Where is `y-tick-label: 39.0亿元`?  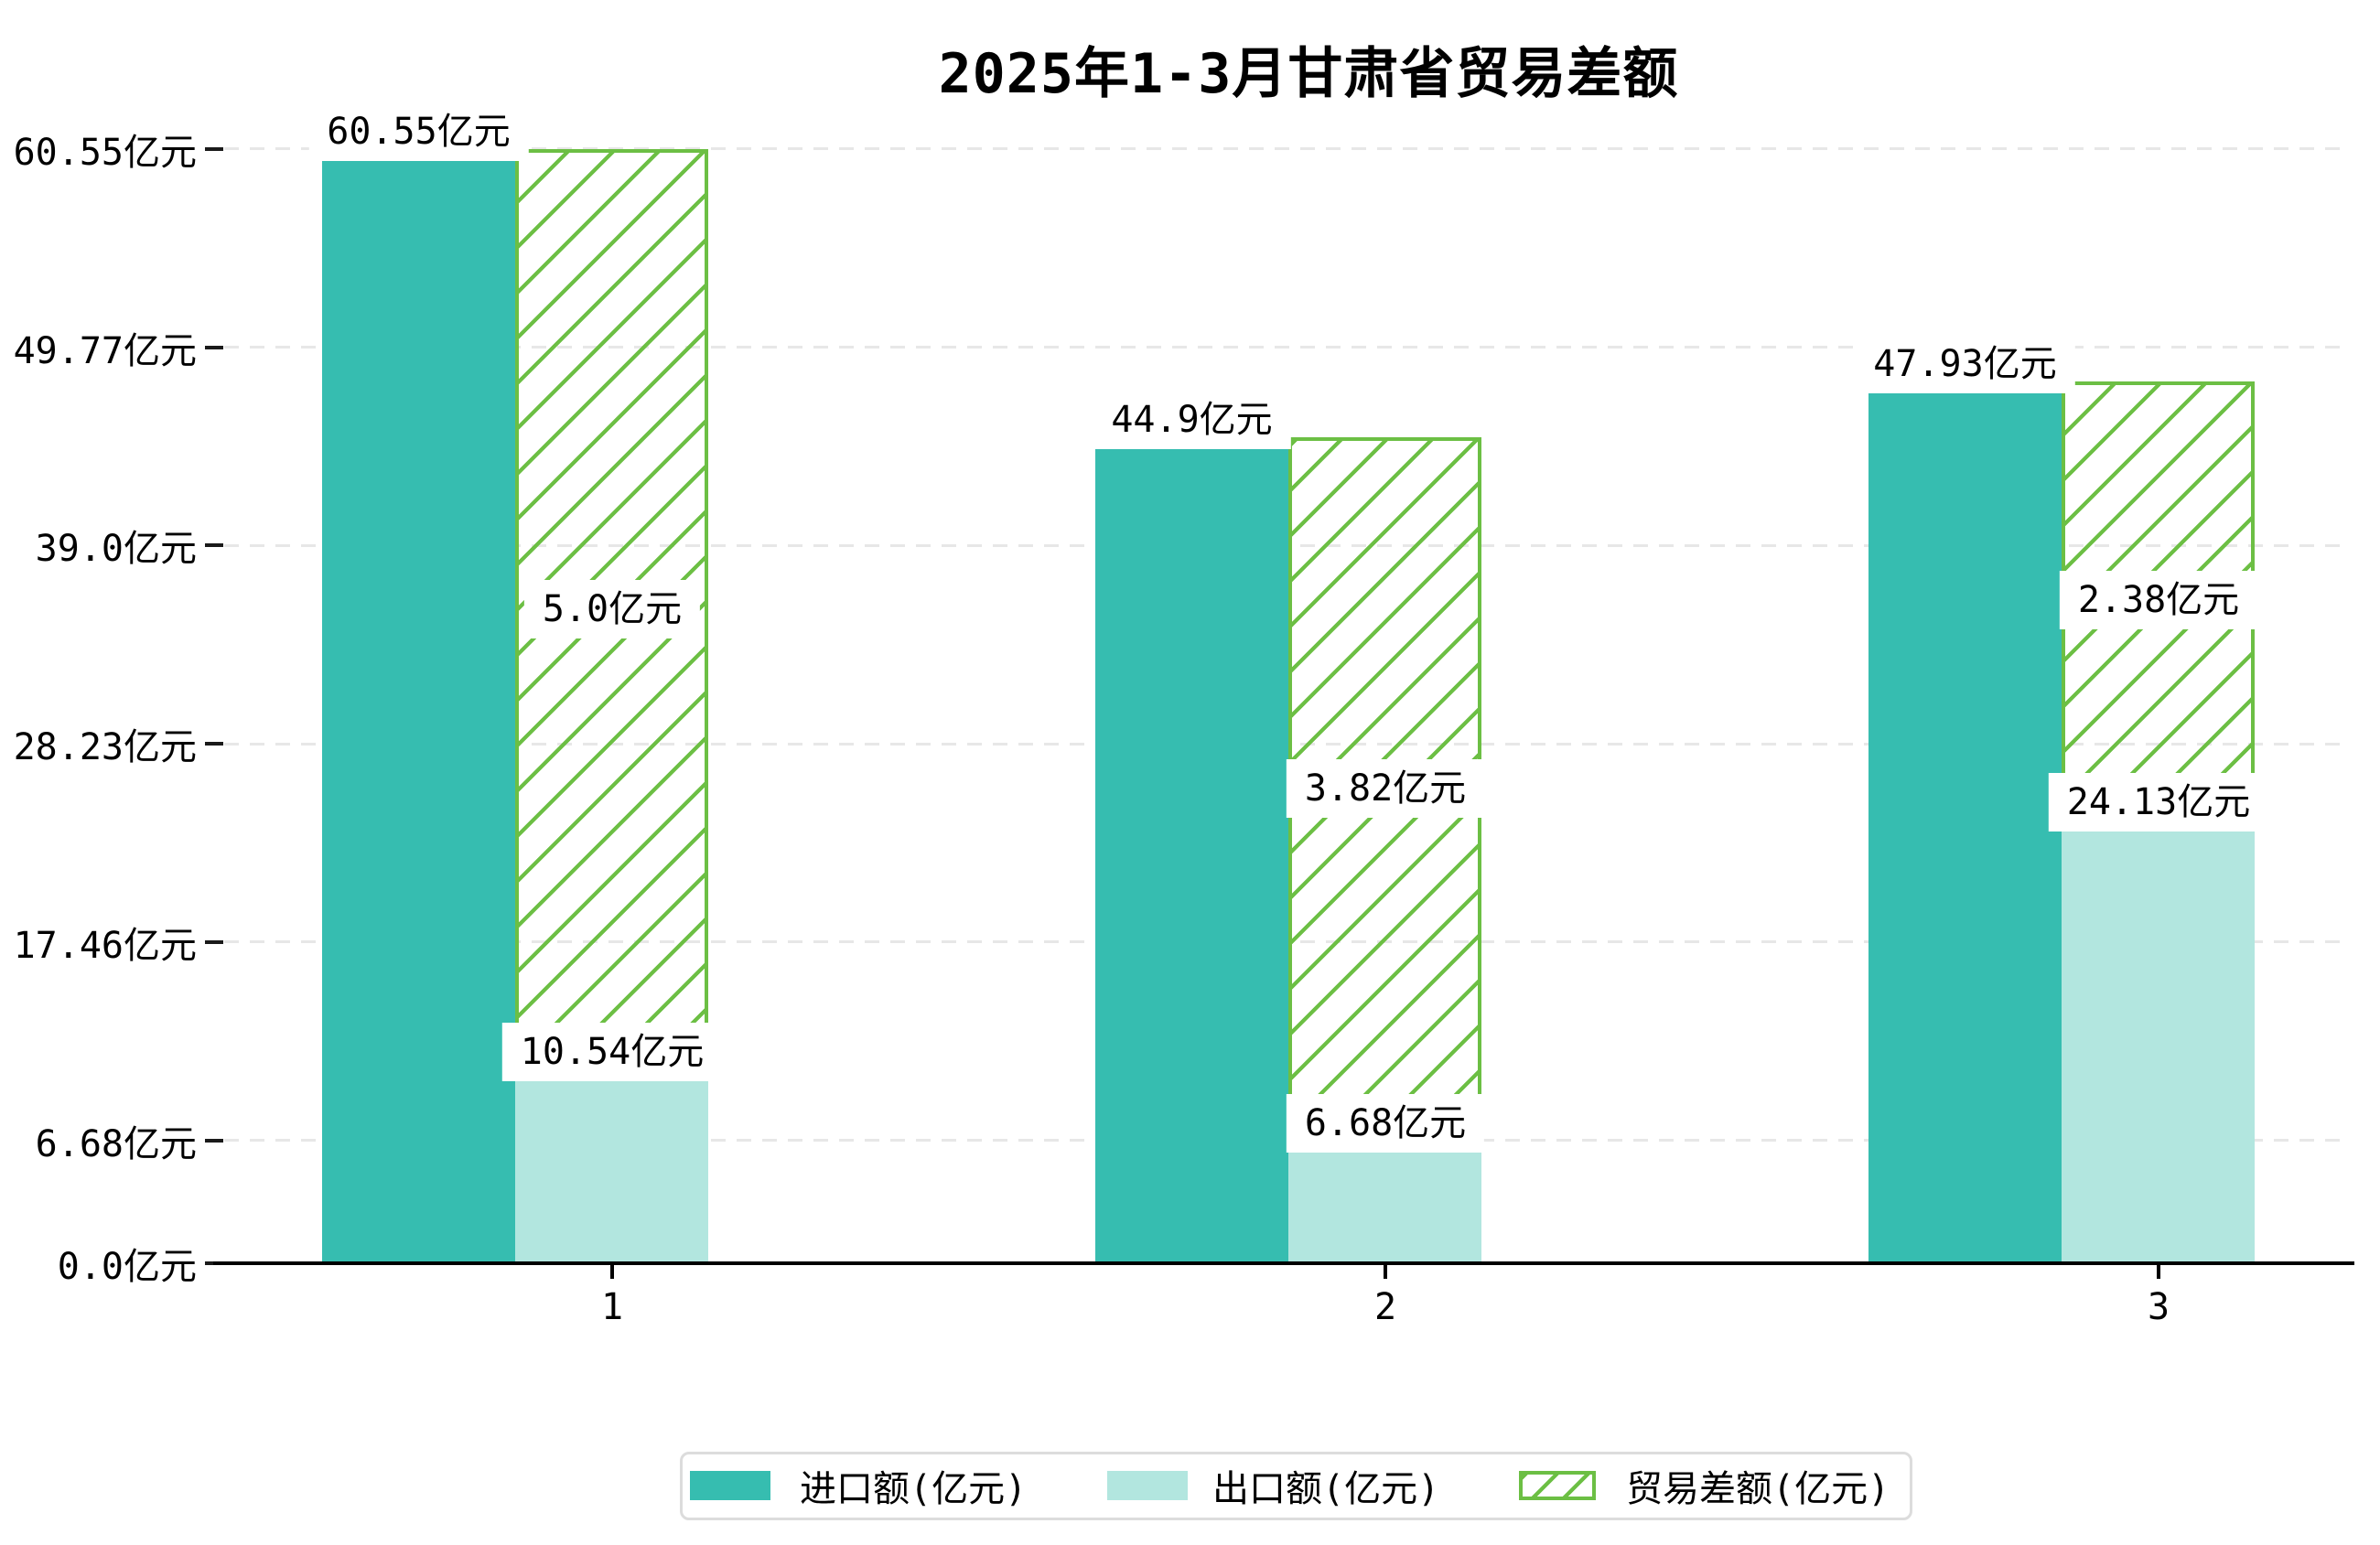
y-tick-label: 39.0亿元 is located at coordinates (116, 550).